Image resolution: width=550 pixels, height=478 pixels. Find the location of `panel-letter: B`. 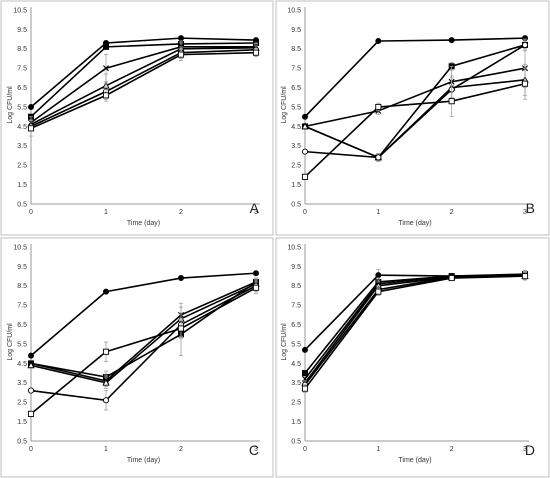

panel-letter: B is located at coordinates (530, 208).